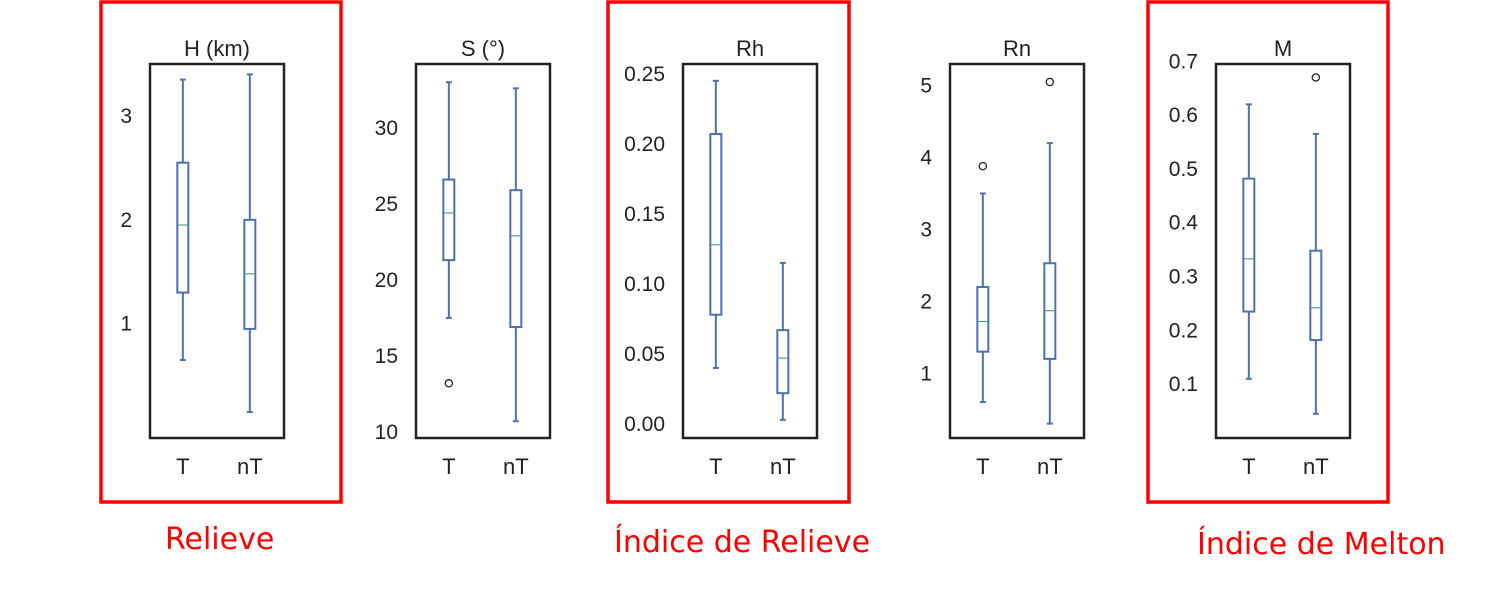 This screenshot has width=1500, height=590. What do you see at coordinates (1183, 330) in the screenshot?
I see `y-tick-label: 0.2` at bounding box center [1183, 330].